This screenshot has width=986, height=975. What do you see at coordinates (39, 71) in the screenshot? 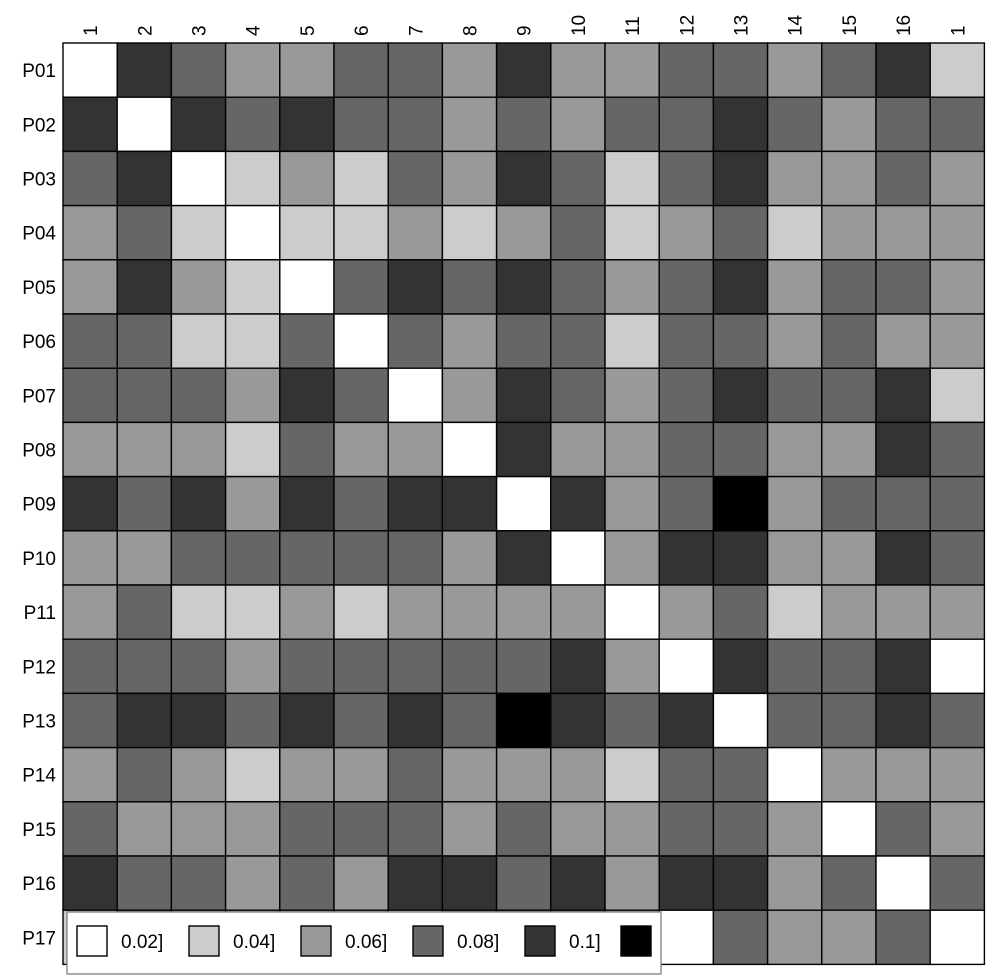
I see `row-label: P01` at bounding box center [39, 71].